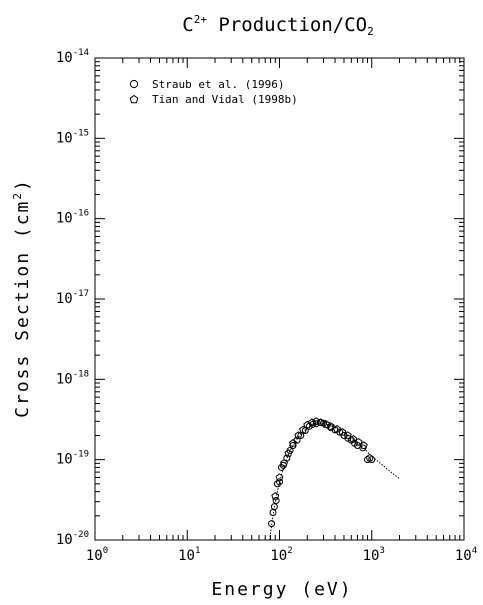 This screenshot has height=605, width=483. I want to click on data-points-layer, so click(322, 472).